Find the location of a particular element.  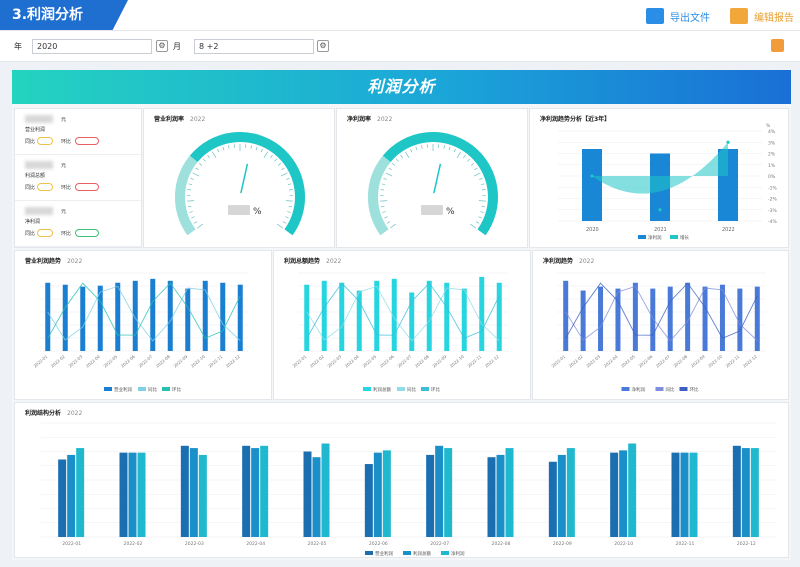

month-settings-icon: ⚙ is located at coordinates (323, 46).